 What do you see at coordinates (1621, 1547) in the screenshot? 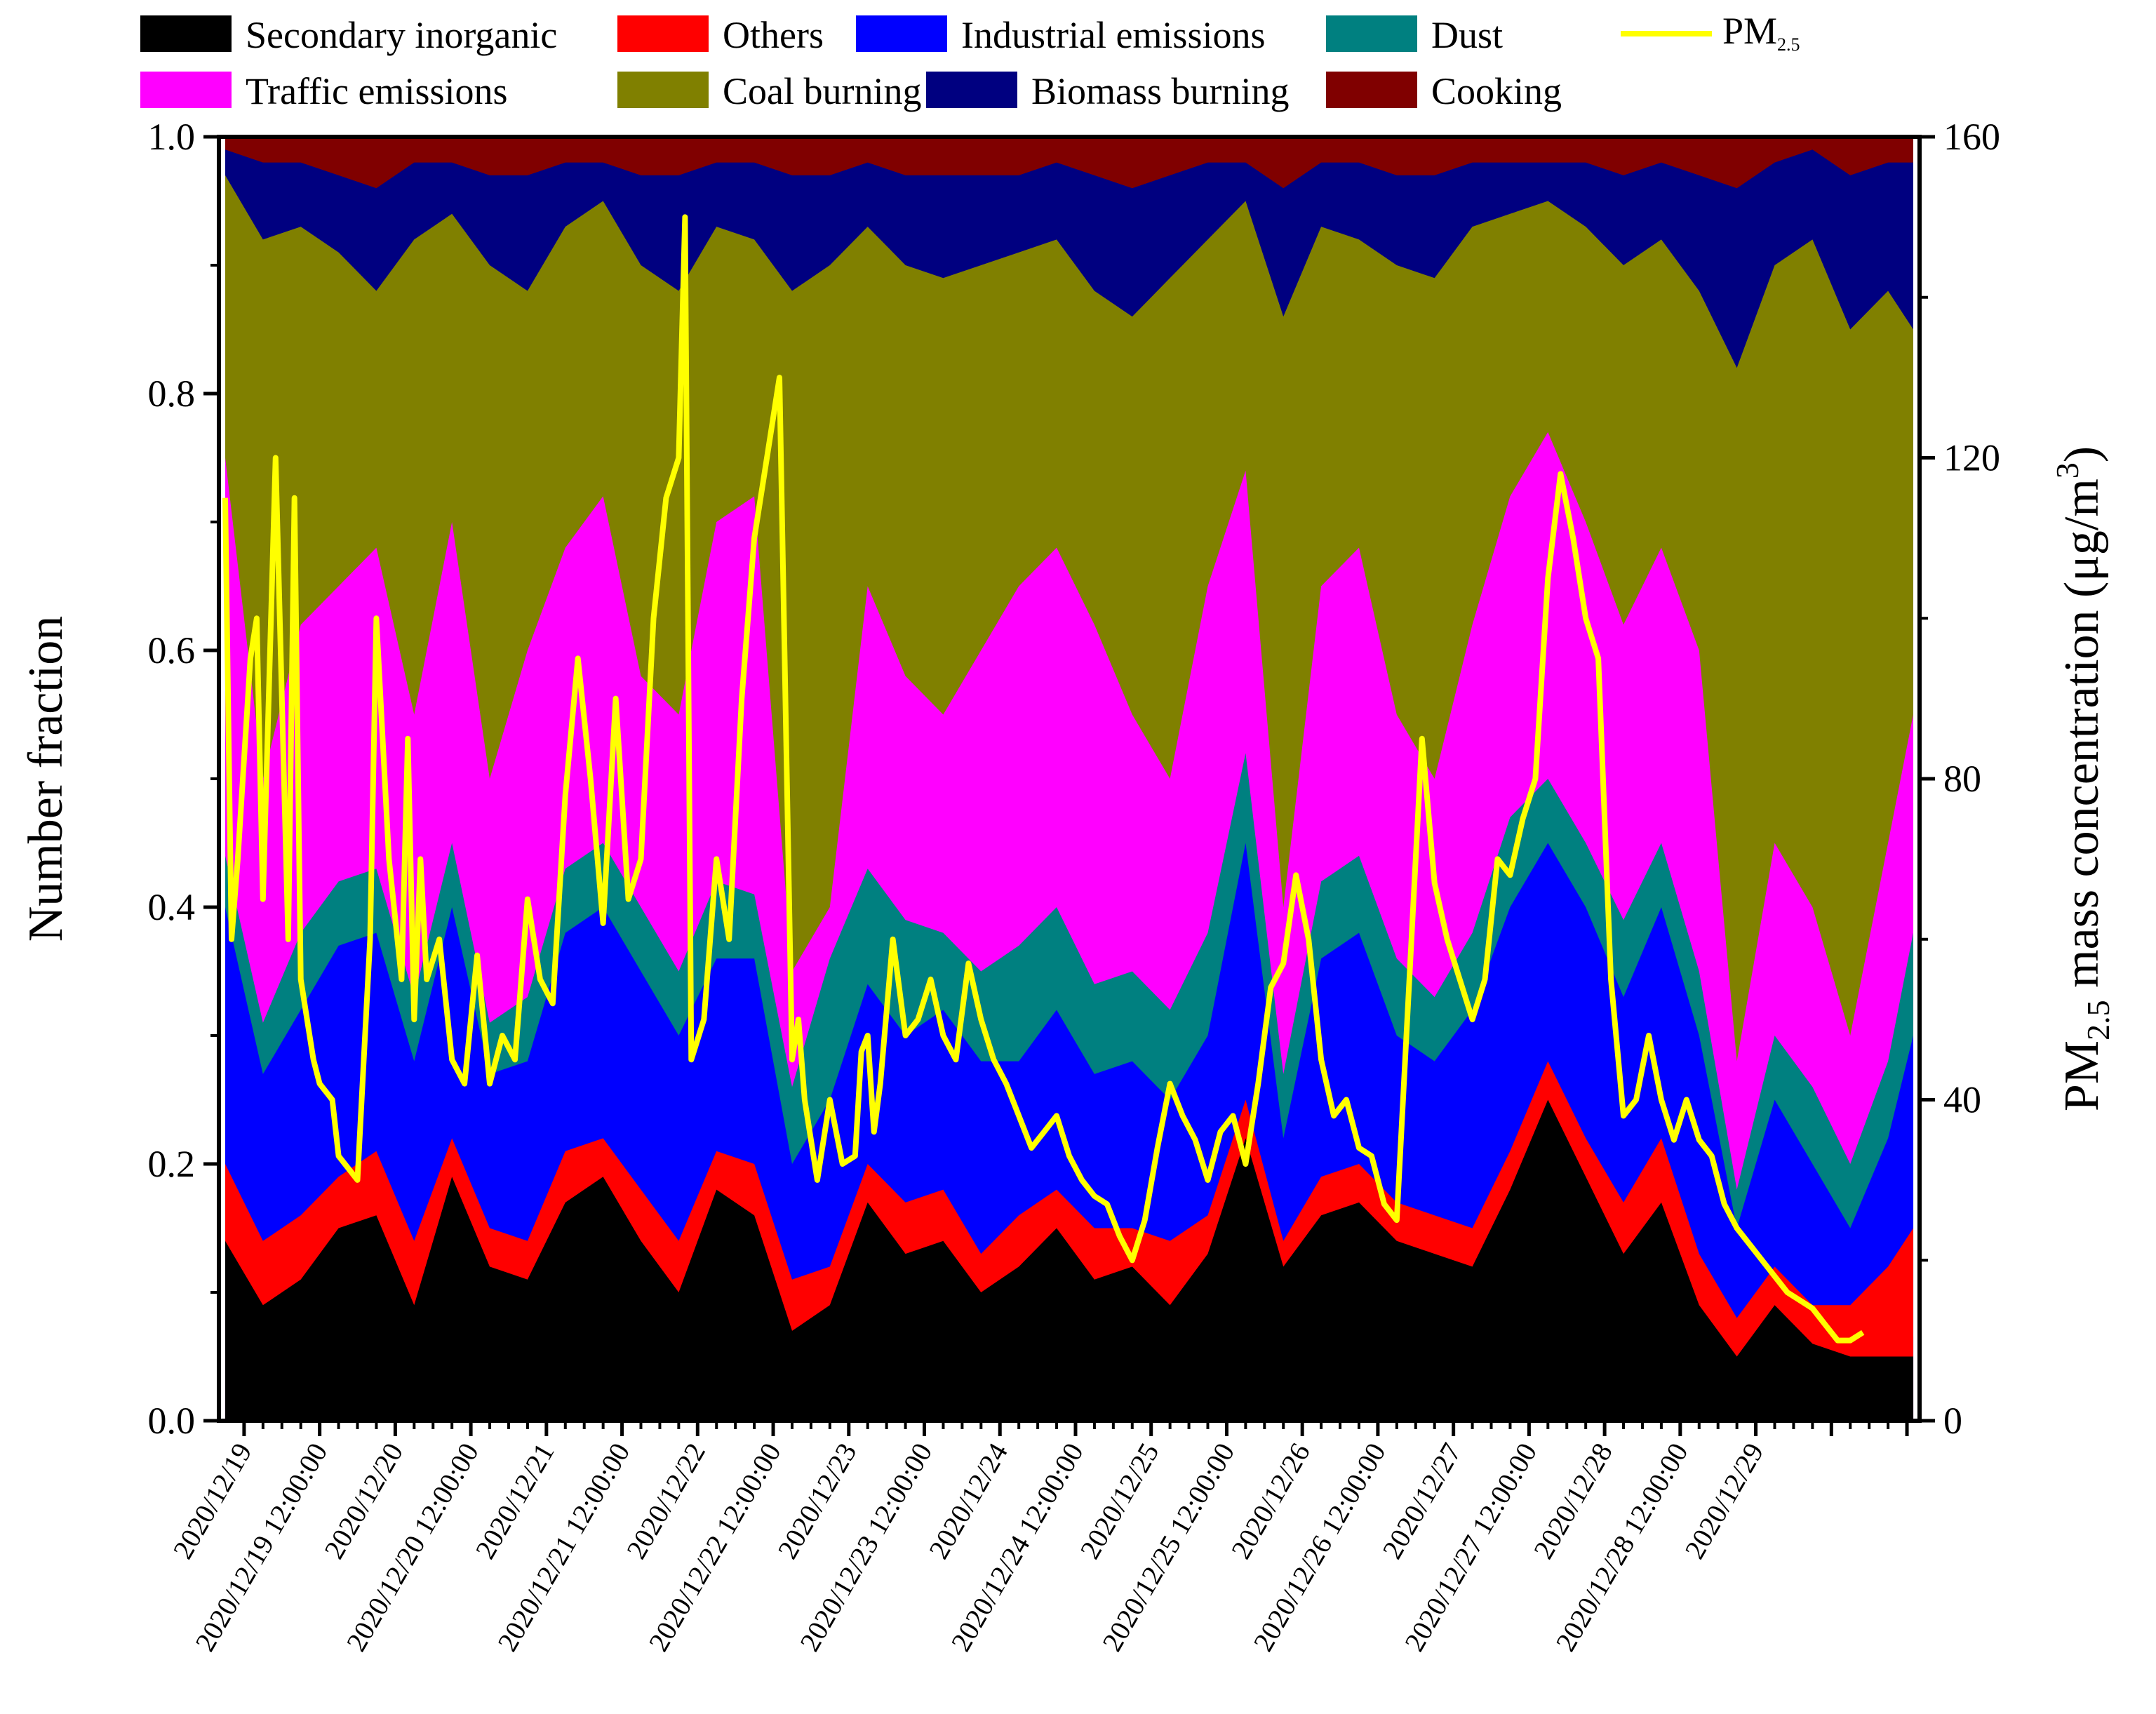
I see `x-tick-label: 2020/12/28 12:00:00` at bounding box center [1621, 1547].